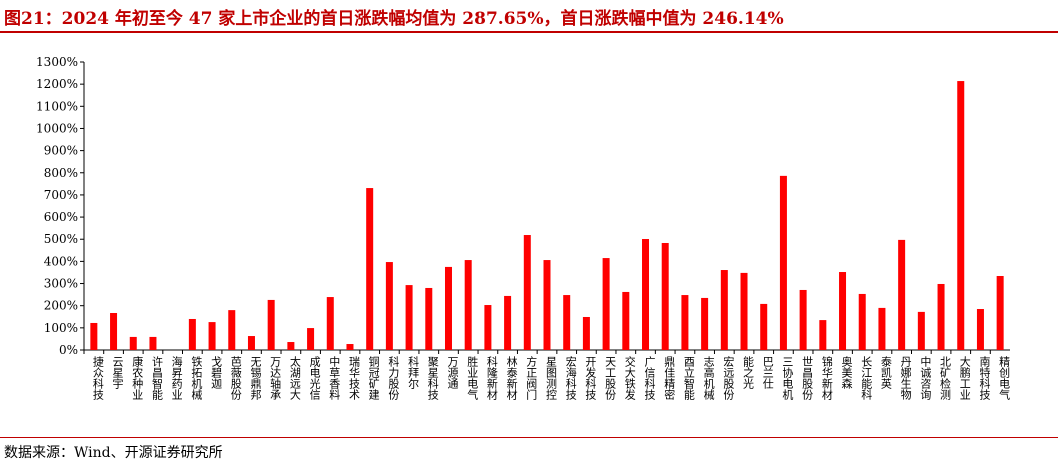 The width and height of the screenshot is (1058, 467). Describe the element at coordinates (905, 378) in the screenshot. I see `x-tick-label: 丹娜生物` at that location.